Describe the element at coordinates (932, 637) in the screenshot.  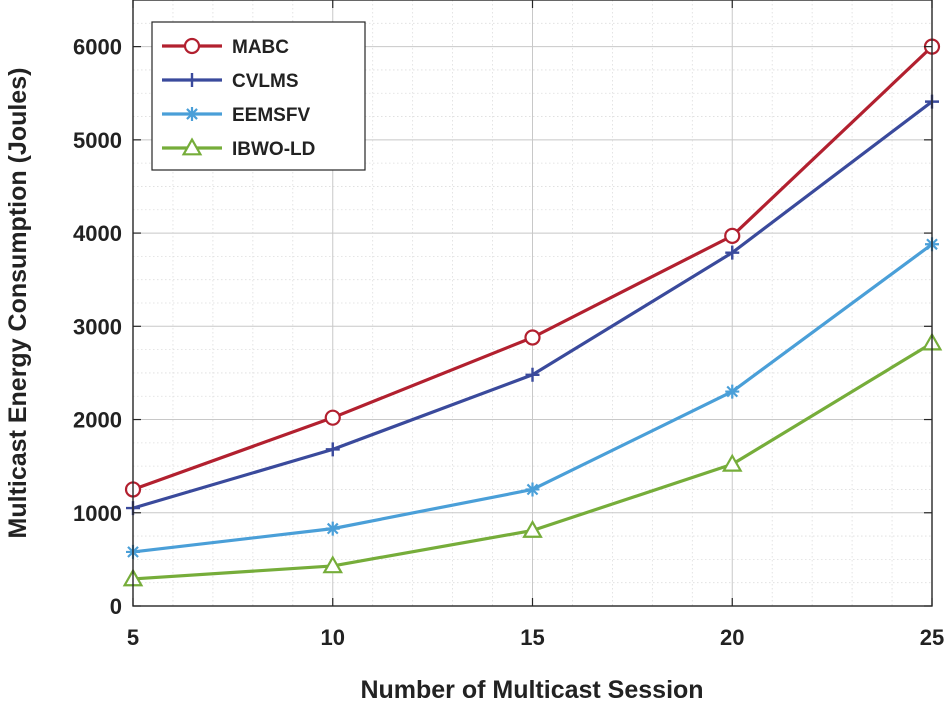
I see `x-tick-label: 25` at that location.